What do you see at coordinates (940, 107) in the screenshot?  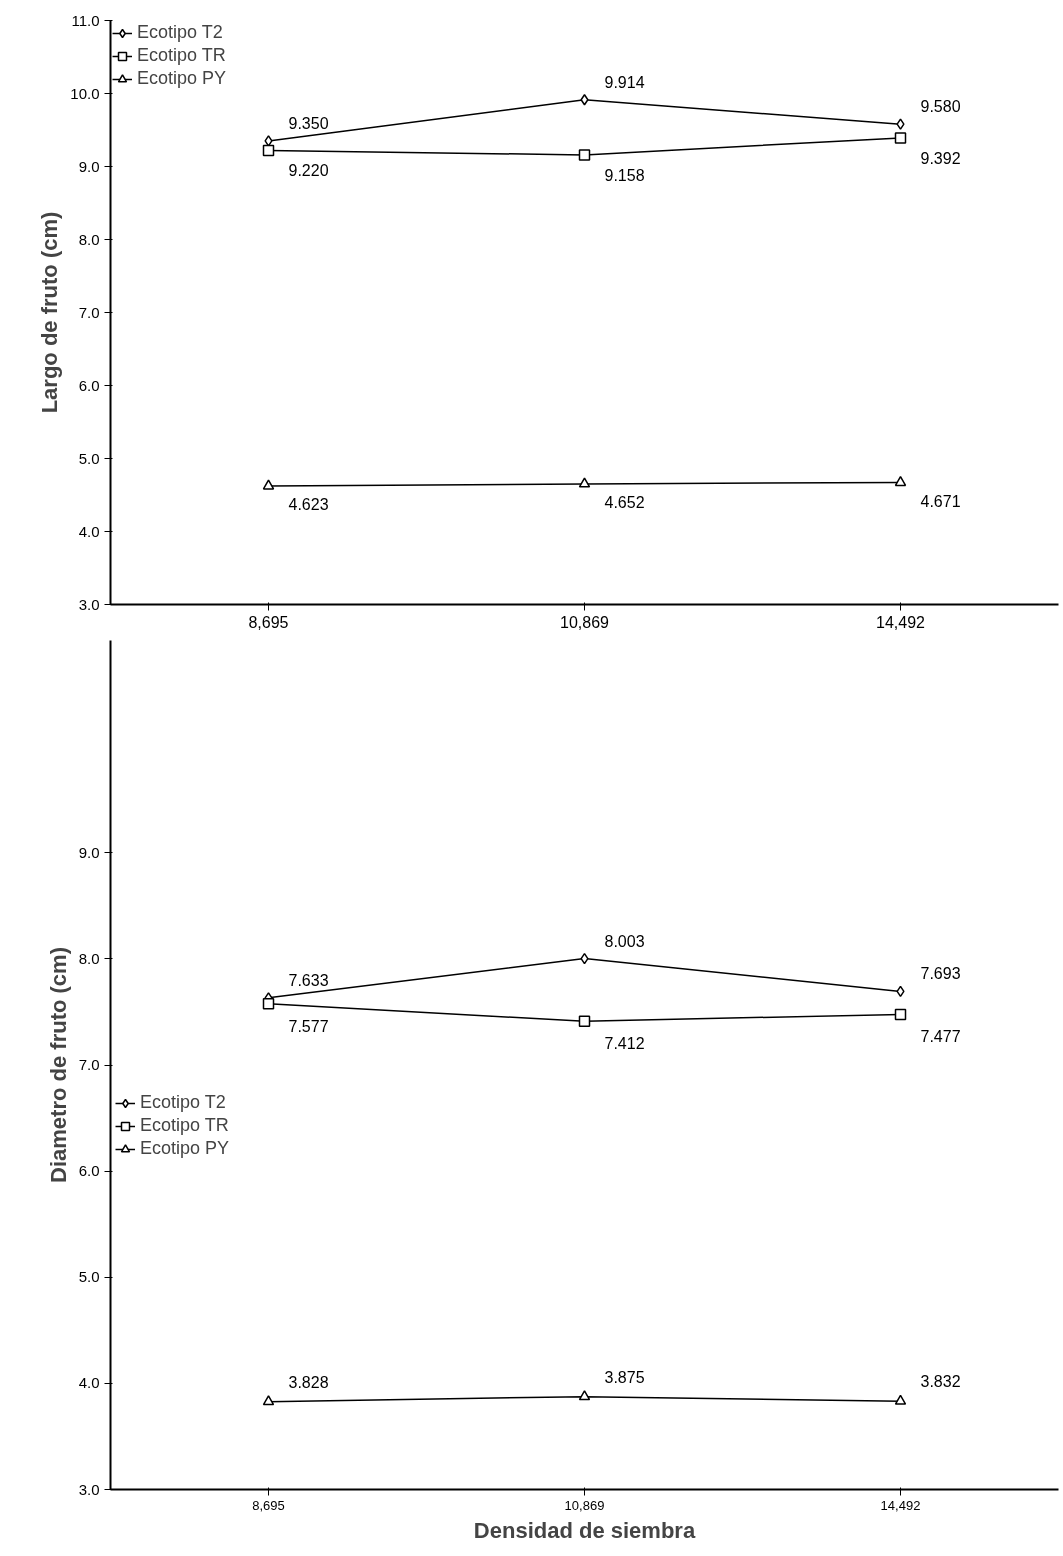 I see `data-label: 9.580` at bounding box center [940, 107].